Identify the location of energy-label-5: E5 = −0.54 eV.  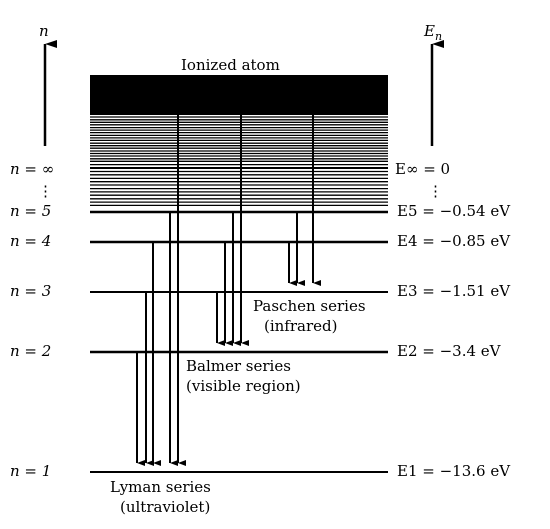
(454, 211).